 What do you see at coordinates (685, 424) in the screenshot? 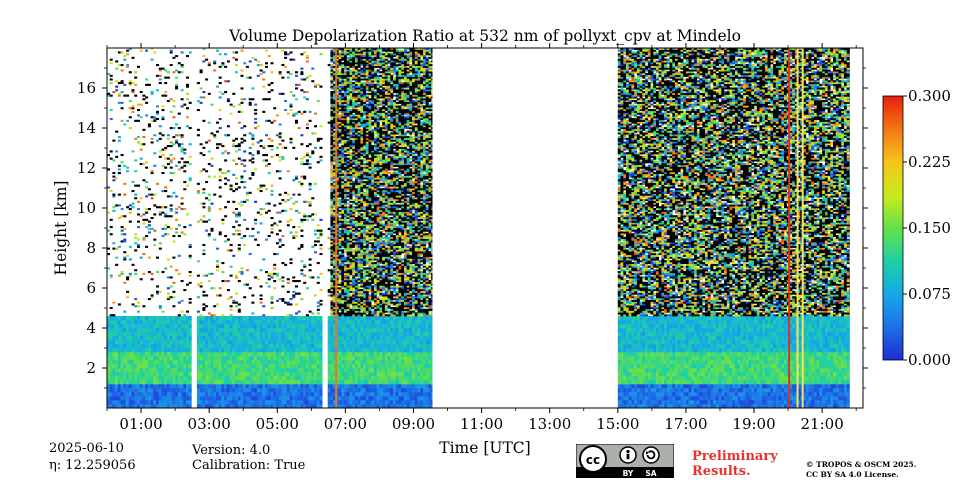
I see `x-tick-label: 17:00` at bounding box center [685, 424].